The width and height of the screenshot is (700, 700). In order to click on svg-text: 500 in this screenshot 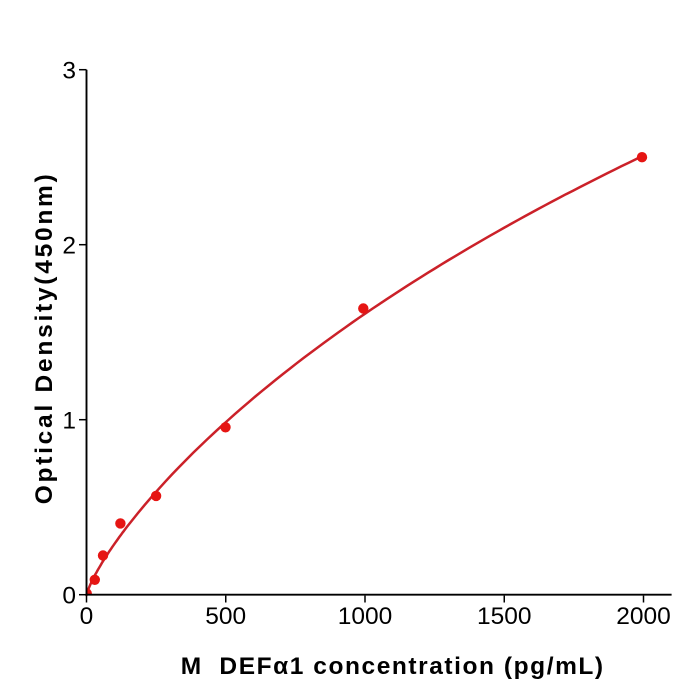, I will do `click(225, 616)`.